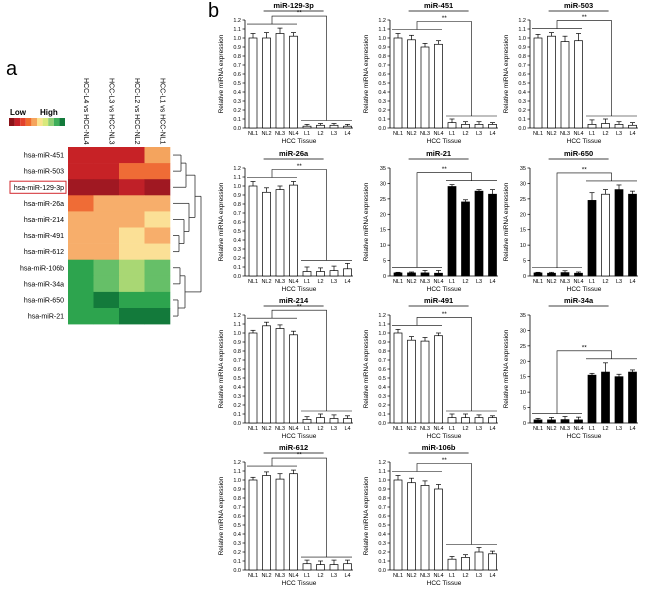 The width and height of the screenshot is (650, 590). What do you see at coordinates (523, 362) in the screenshot?
I see `y-tick-label: 20` at bounding box center [523, 362].